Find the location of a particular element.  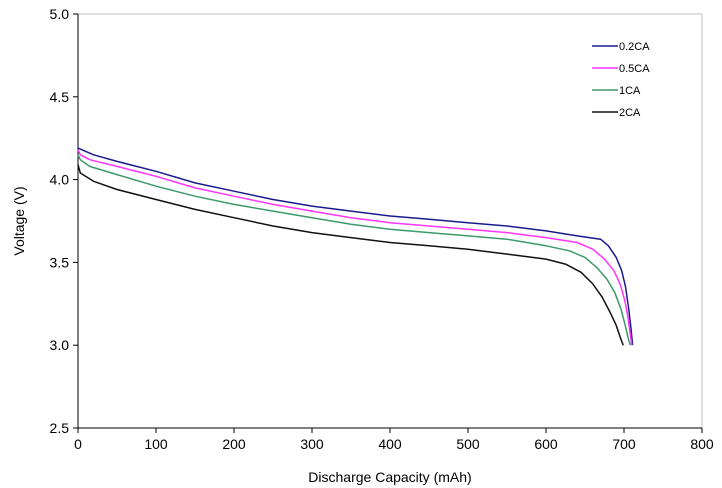

y-tick-label: 4.0 is located at coordinates (60, 180).